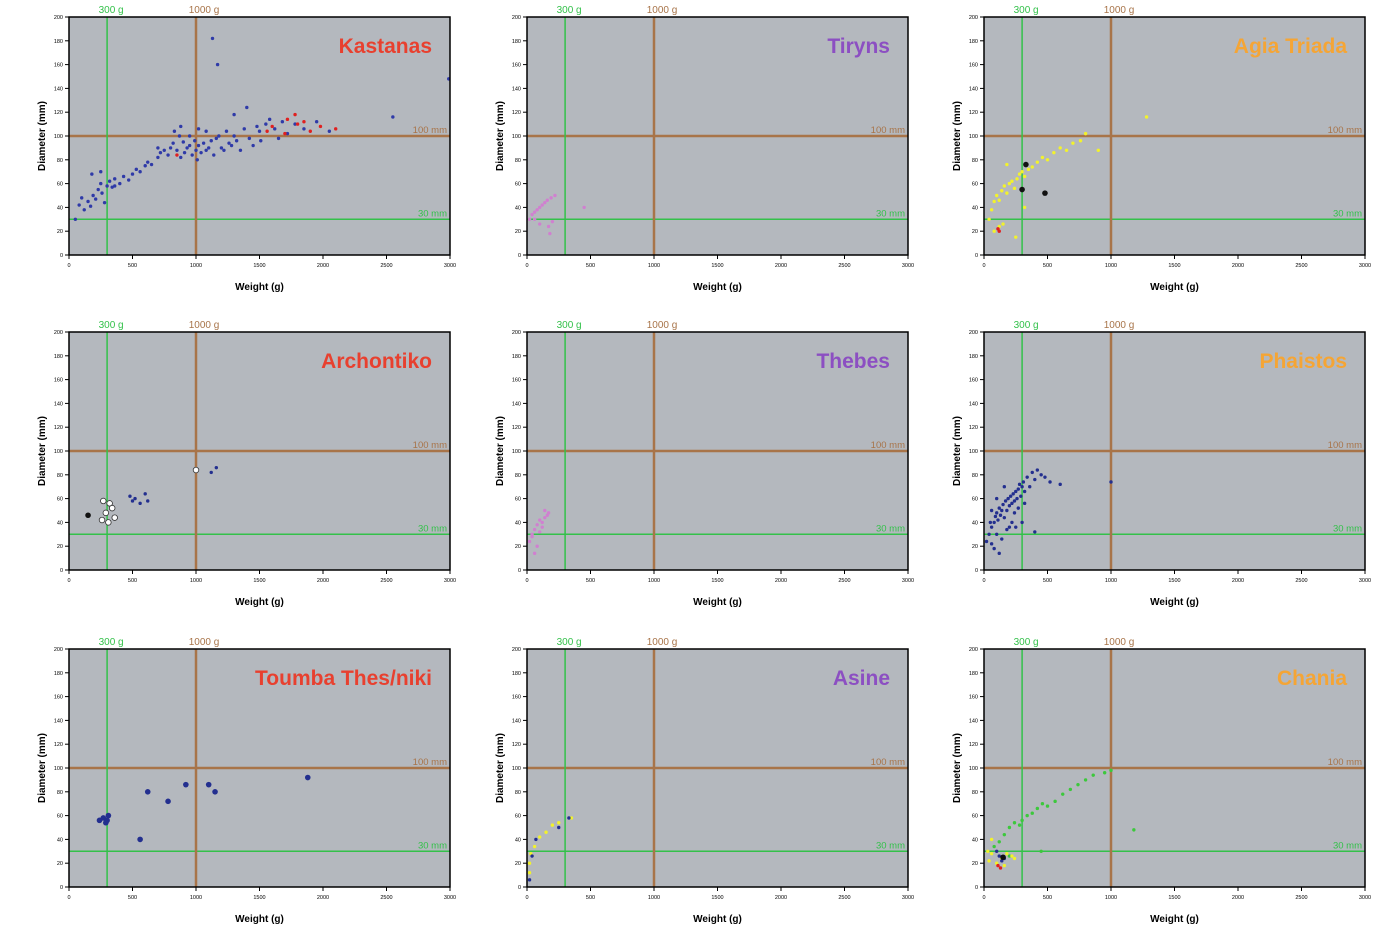 The width and height of the screenshot is (1391, 944). What do you see at coordinates (973, 674) in the screenshot?
I see `y-tick-label: 180` at bounding box center [973, 674].